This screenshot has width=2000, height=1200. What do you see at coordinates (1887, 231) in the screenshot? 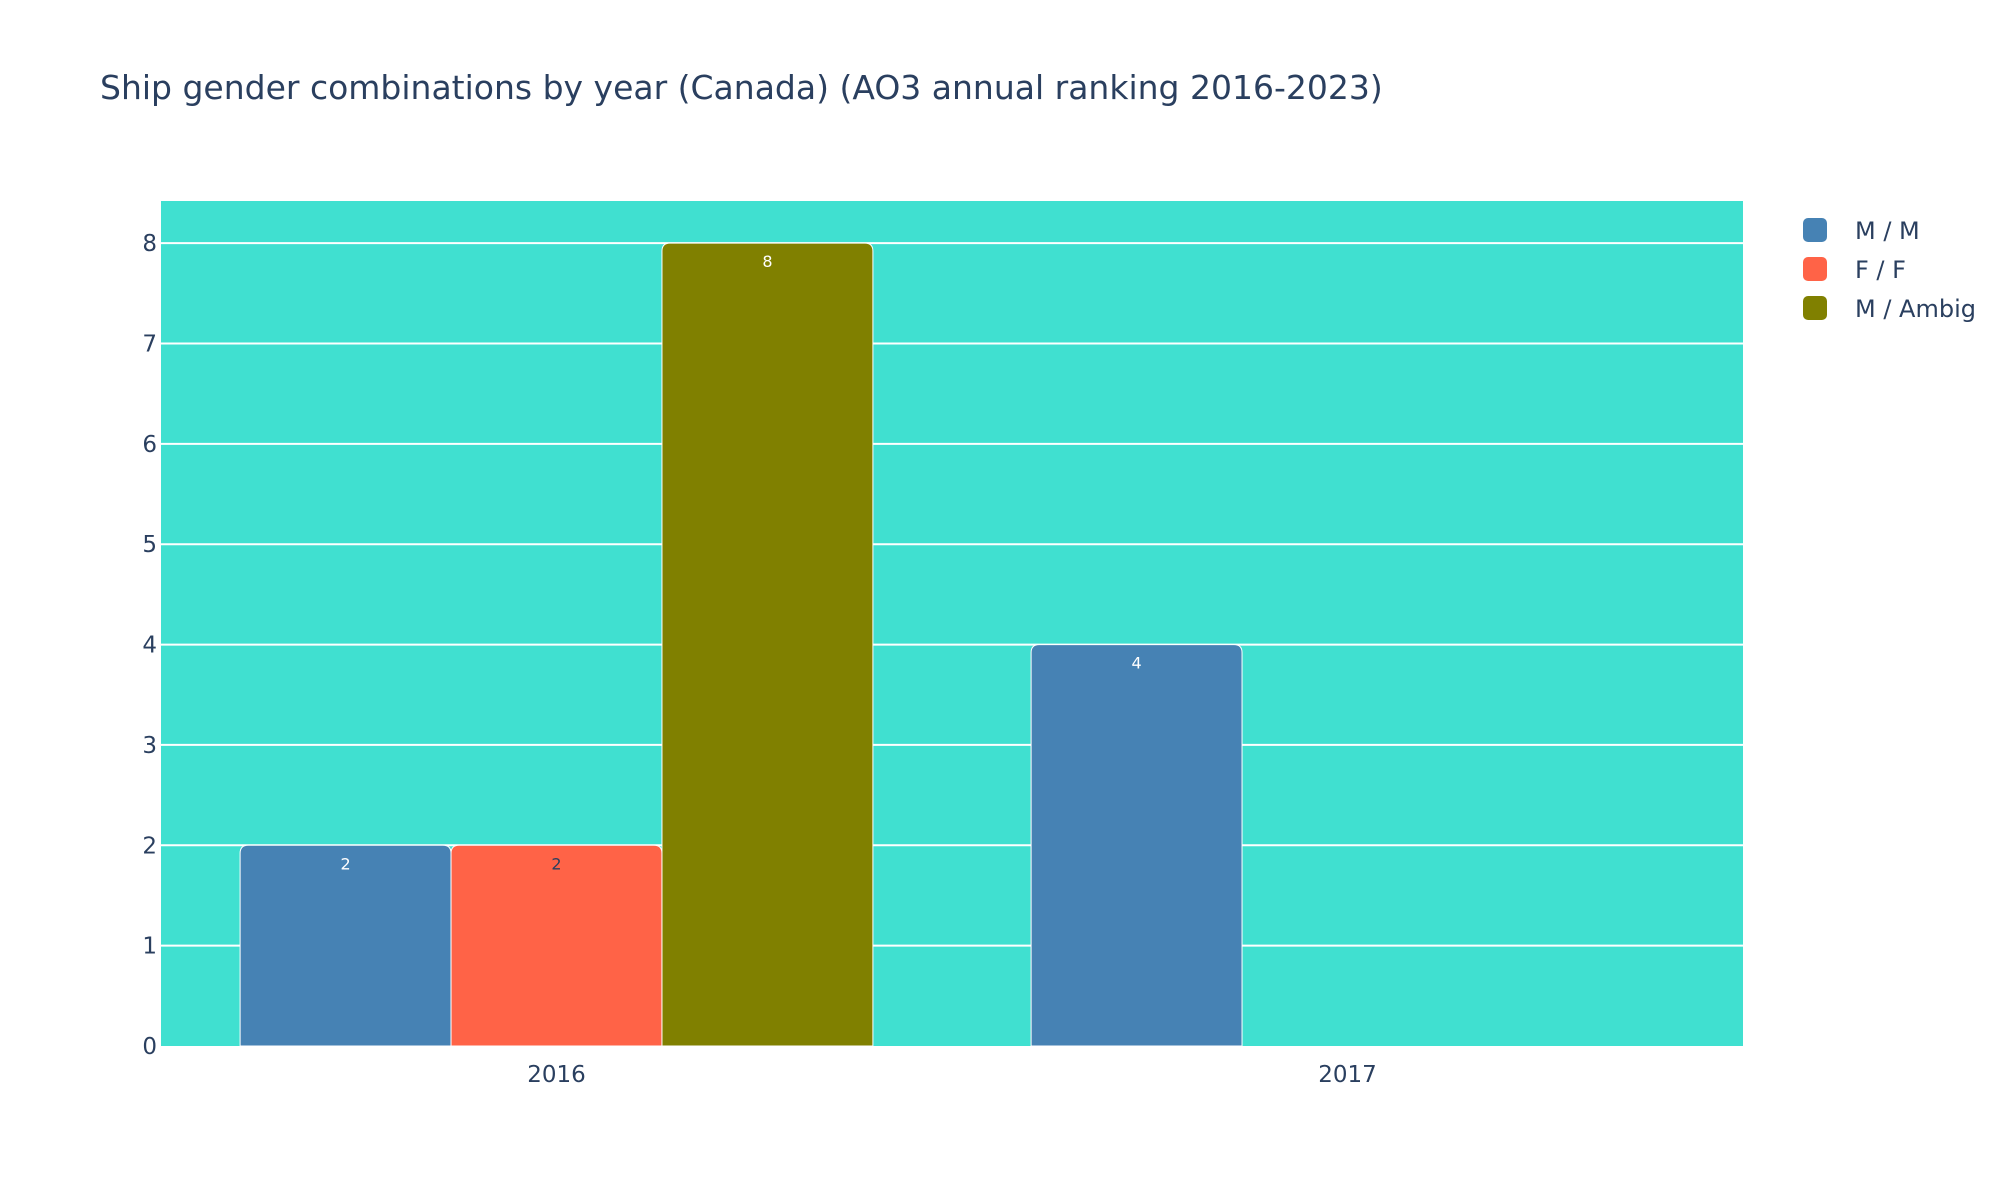
I see `legend-label: M / M` at bounding box center [1887, 231].